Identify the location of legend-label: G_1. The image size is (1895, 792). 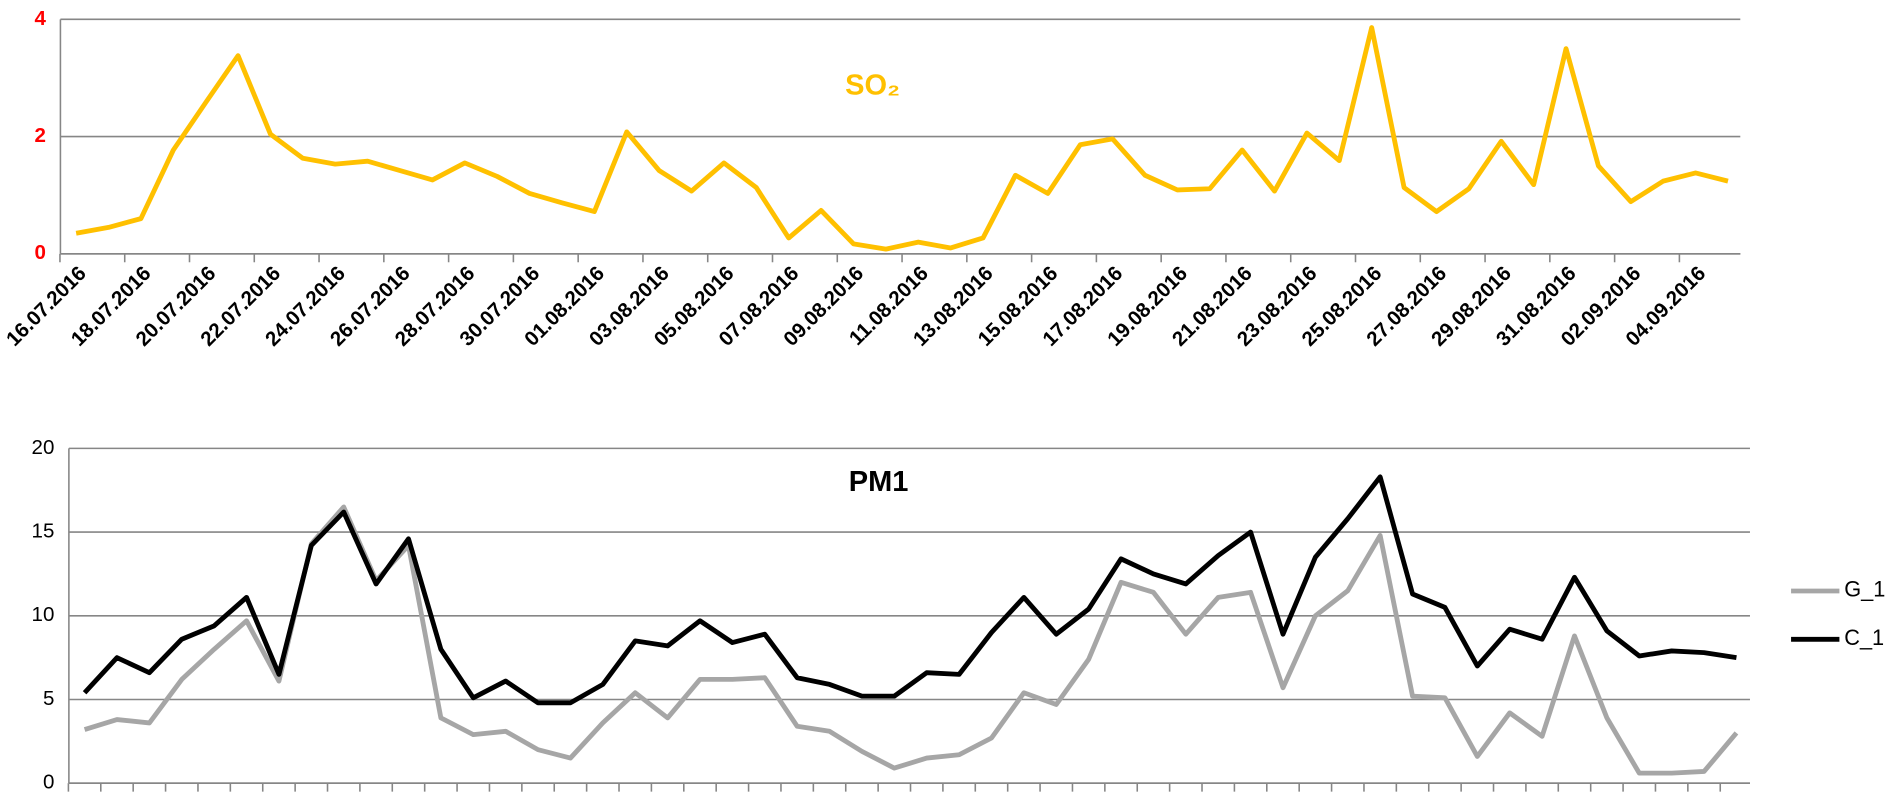
(1864, 589).